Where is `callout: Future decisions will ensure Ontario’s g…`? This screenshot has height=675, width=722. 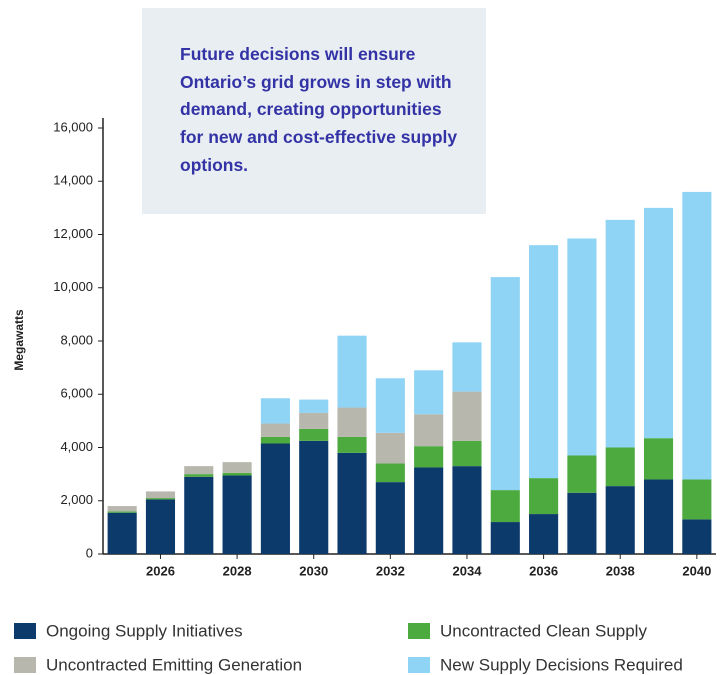 callout: Future decisions will ensure Ontario’s g… is located at coordinates (314, 111).